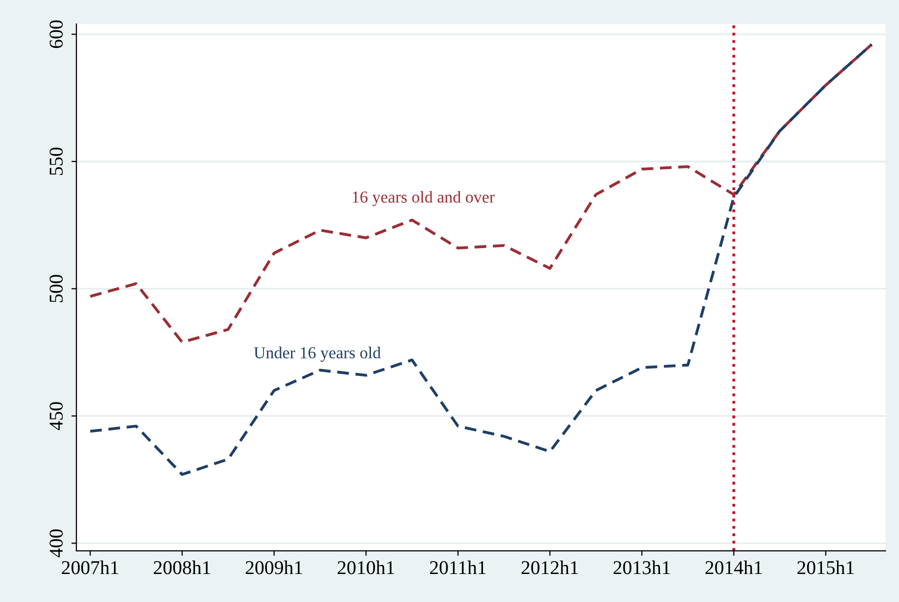 This screenshot has width=899, height=602. I want to click on y-tick-label: 600, so click(56, 34).